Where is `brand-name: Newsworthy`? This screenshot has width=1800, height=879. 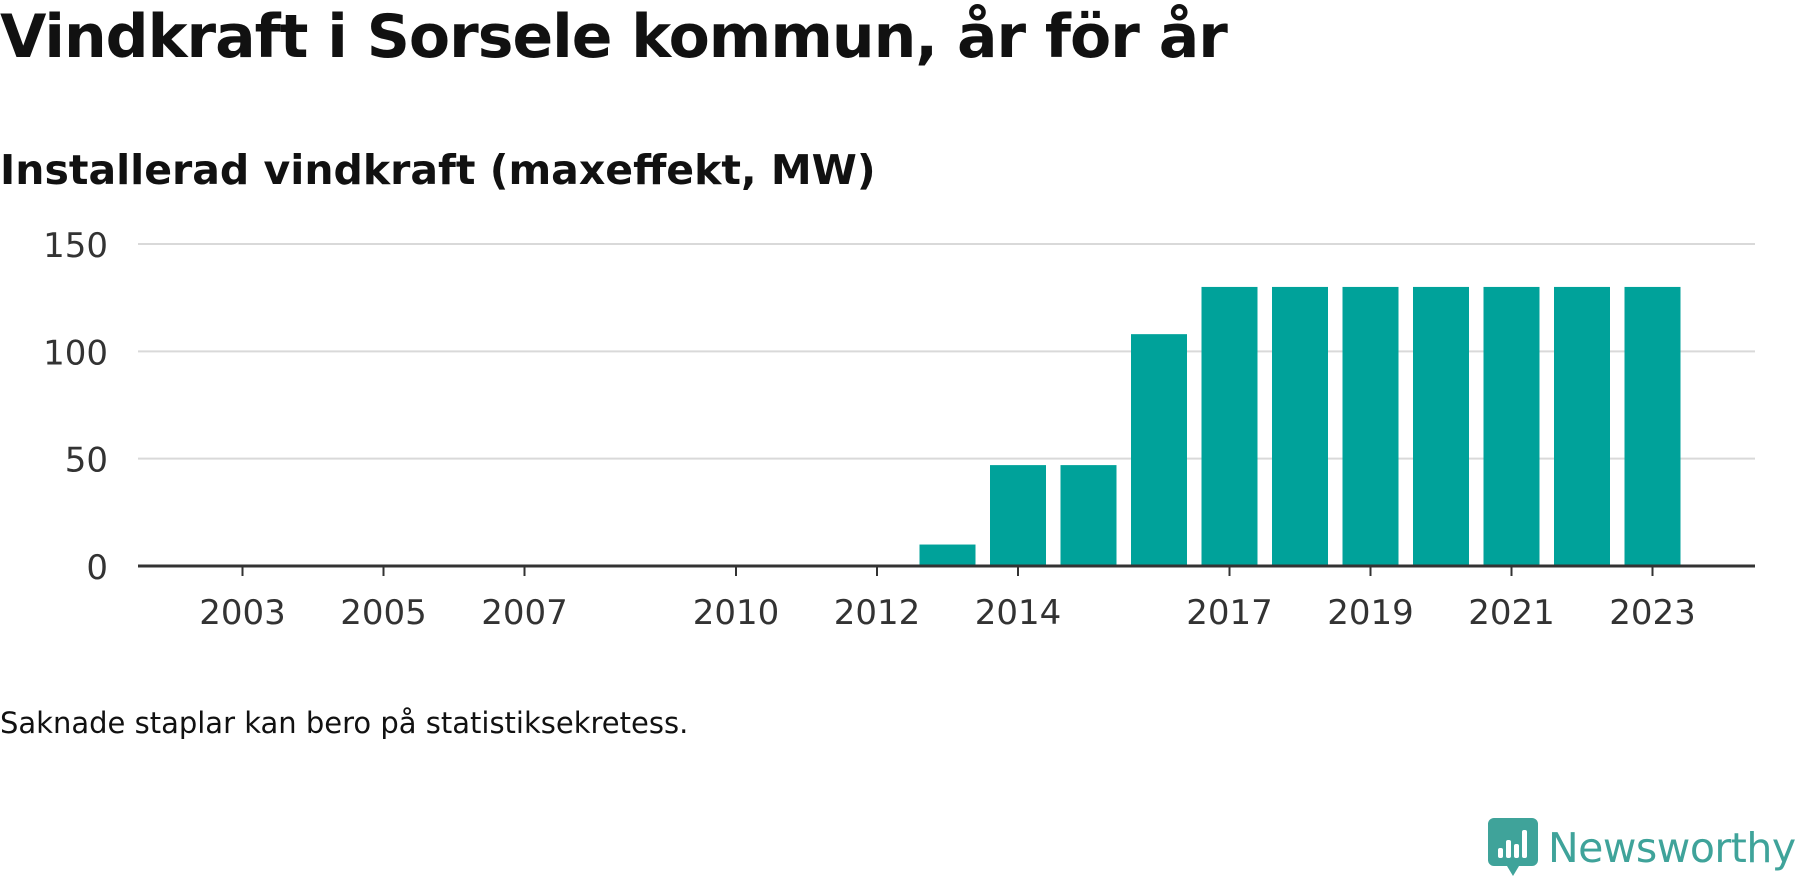 brand-name: Newsworthy is located at coordinates (1672, 848).